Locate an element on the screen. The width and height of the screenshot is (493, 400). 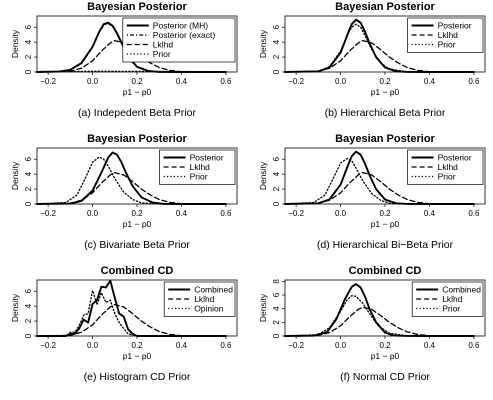
legend-label: Posterior is located at coordinates (455, 158).